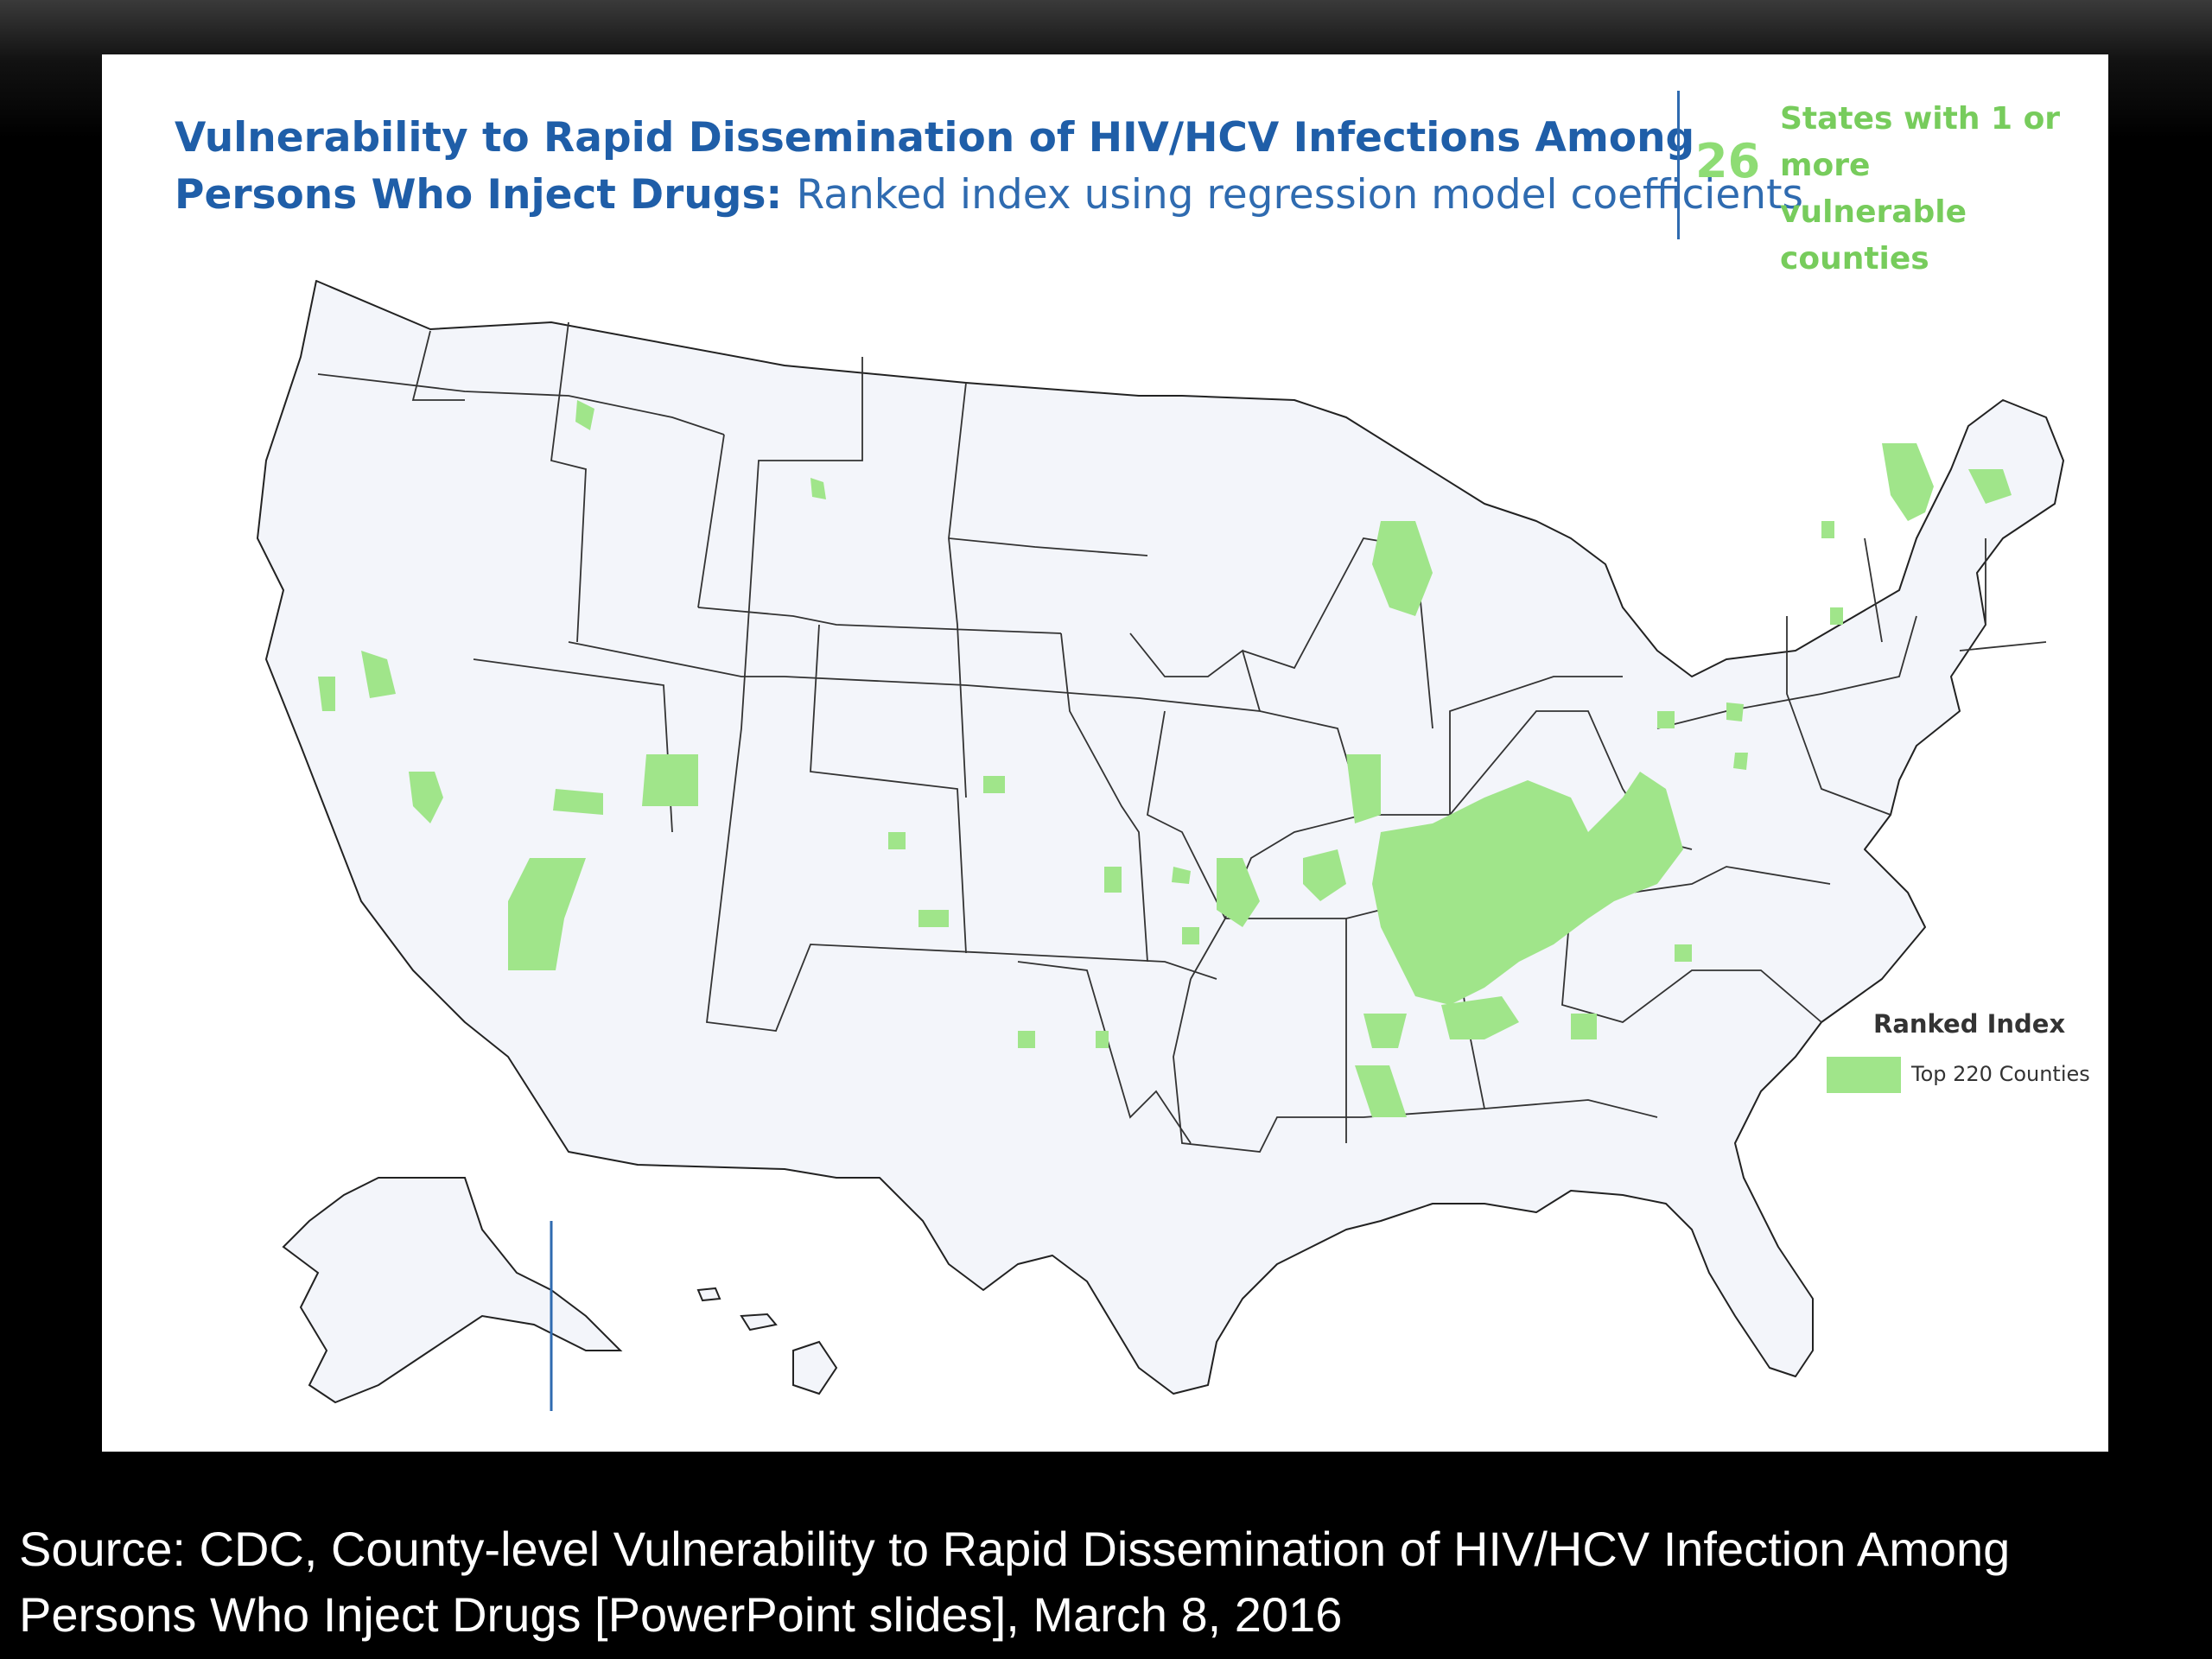 The height and width of the screenshot is (1659, 2212). I want to click on county-cluster-kentucky-west, so click(1324, 875).